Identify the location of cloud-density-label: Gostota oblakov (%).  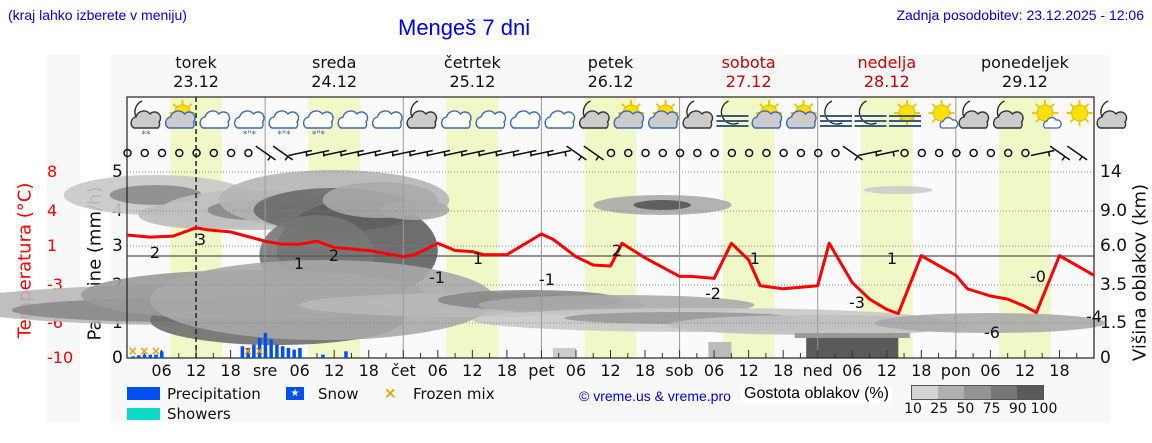
(816, 394).